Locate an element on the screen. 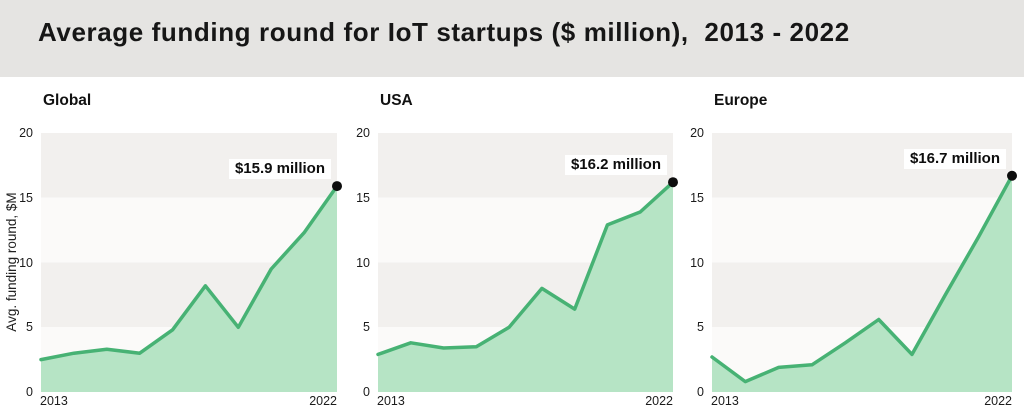  value-annotation-europe: $16.7 million is located at coordinates (954, 158).